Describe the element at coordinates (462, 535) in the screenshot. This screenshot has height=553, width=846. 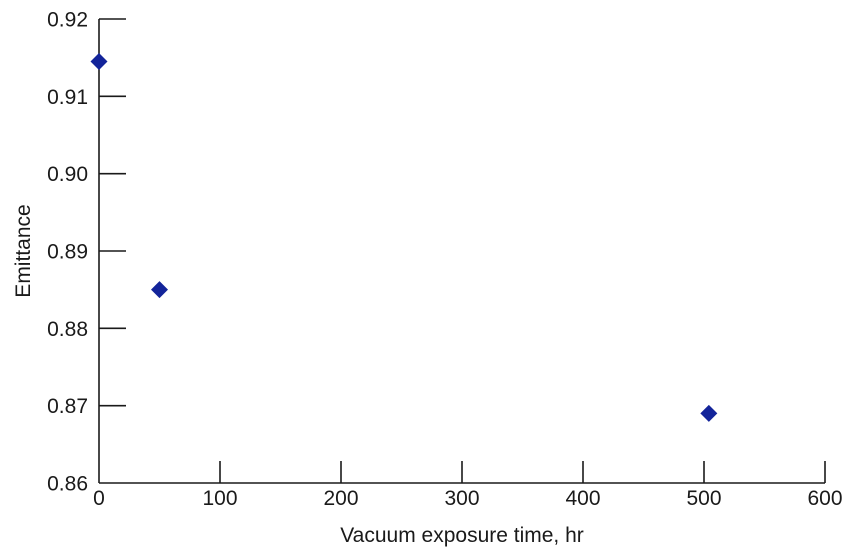
I see `x-axis-title: Vacuum exposure time, hr` at that location.